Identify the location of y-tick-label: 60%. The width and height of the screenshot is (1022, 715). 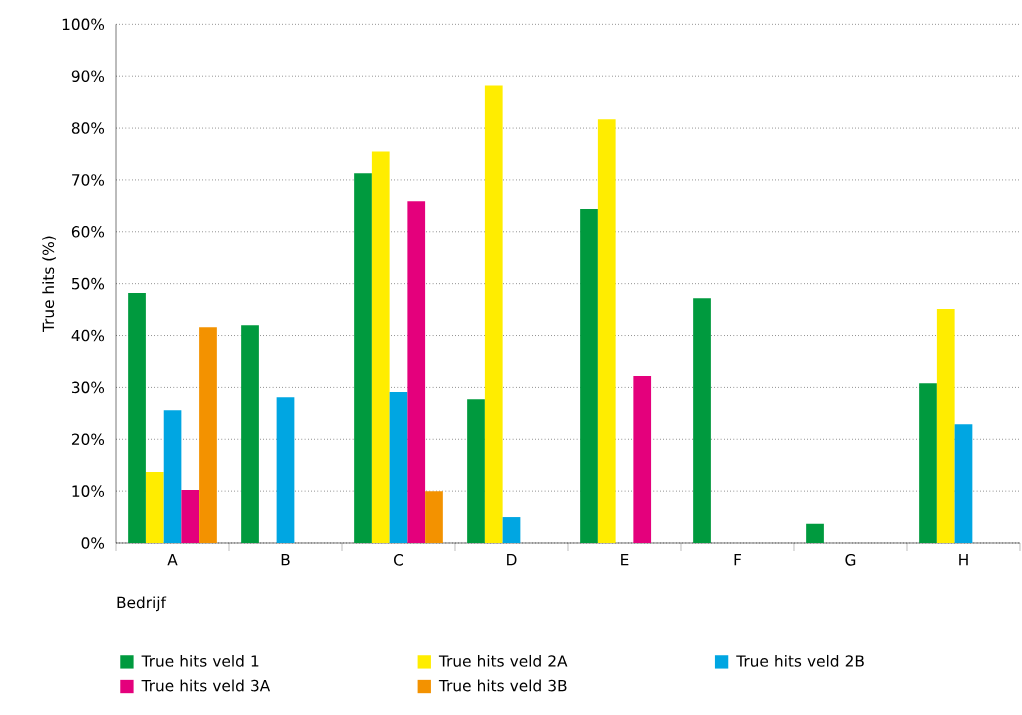
(88, 232).